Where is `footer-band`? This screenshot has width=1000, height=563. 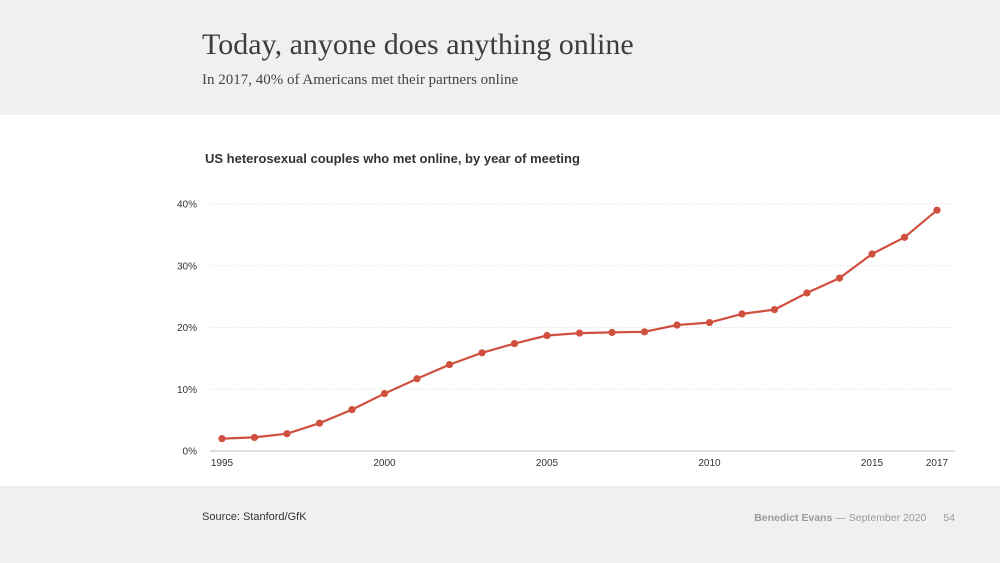 footer-band is located at coordinates (500, 524).